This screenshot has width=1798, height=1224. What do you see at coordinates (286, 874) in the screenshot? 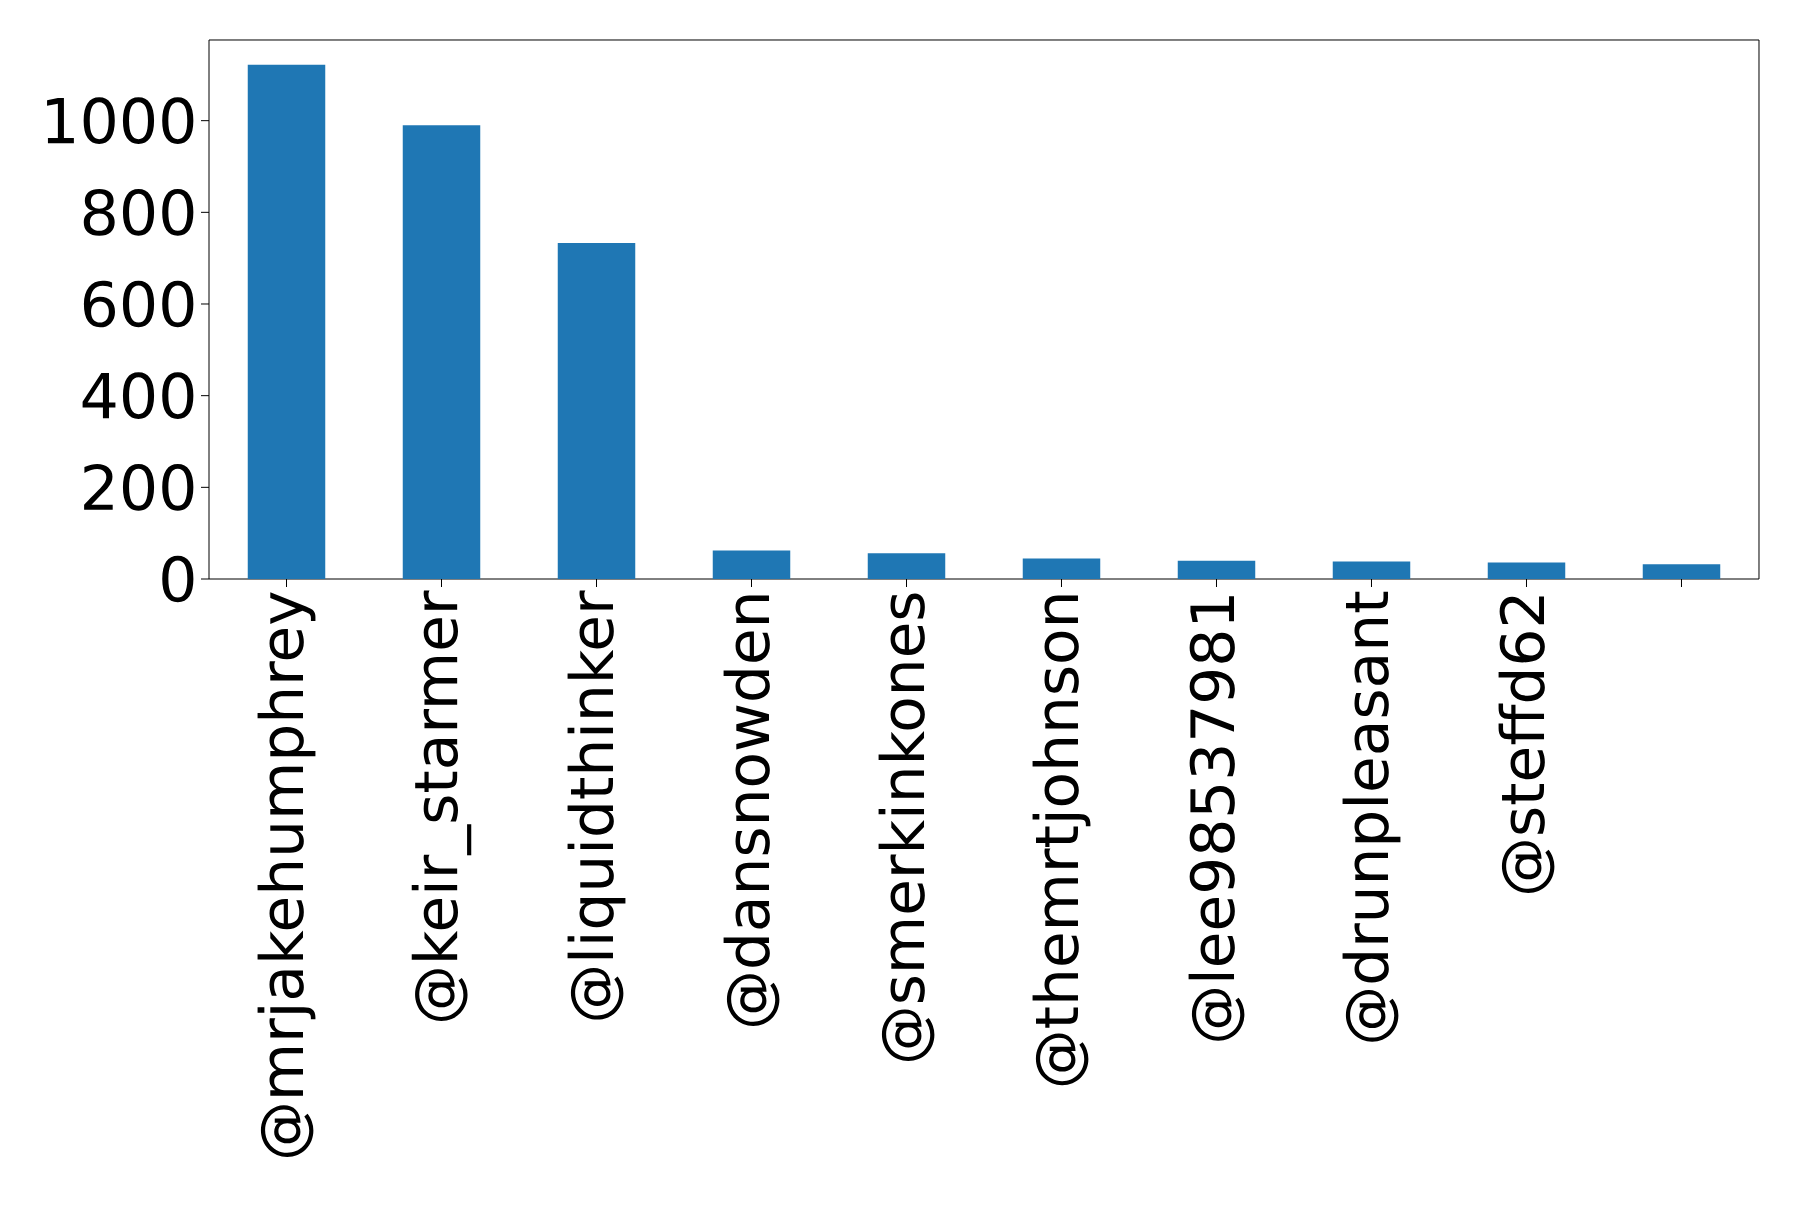
I see `x-tick-label: @mrjakehumphrey` at bounding box center [286, 874].